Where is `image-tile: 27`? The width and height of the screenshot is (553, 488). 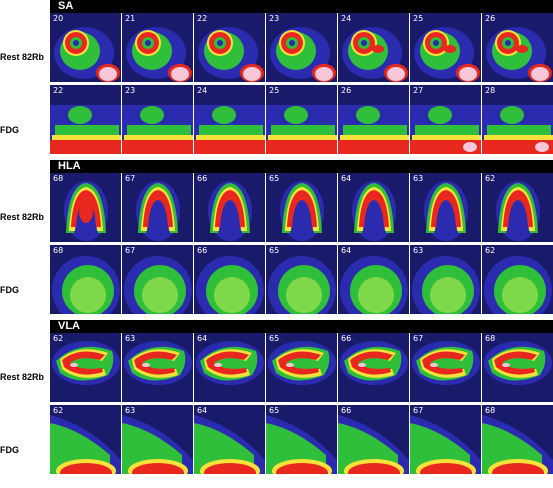 image-tile: 27 is located at coordinates (445, 119).